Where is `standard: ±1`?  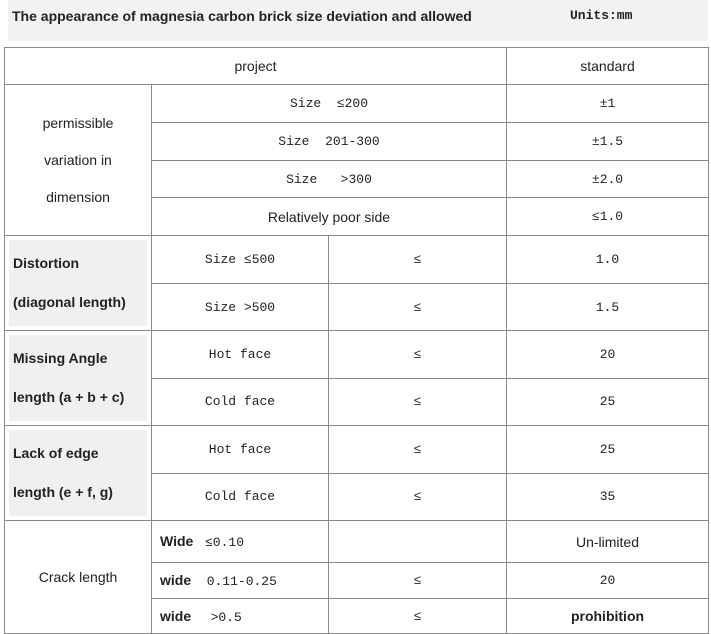 standard: ±1 is located at coordinates (607, 103).